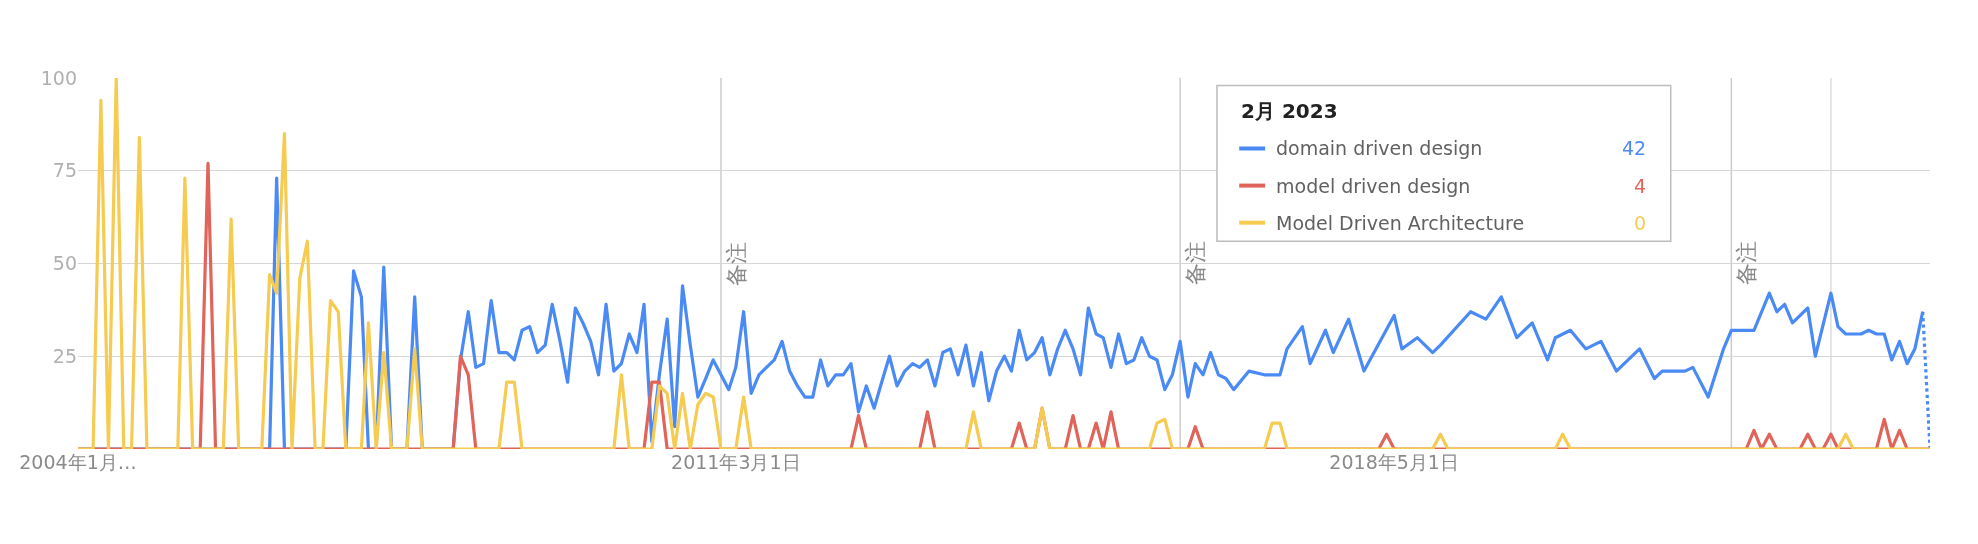 This screenshot has height=544, width=1978. Describe the element at coordinates (1289, 111) in the screenshot. I see `annotation: 2月 2023` at that location.